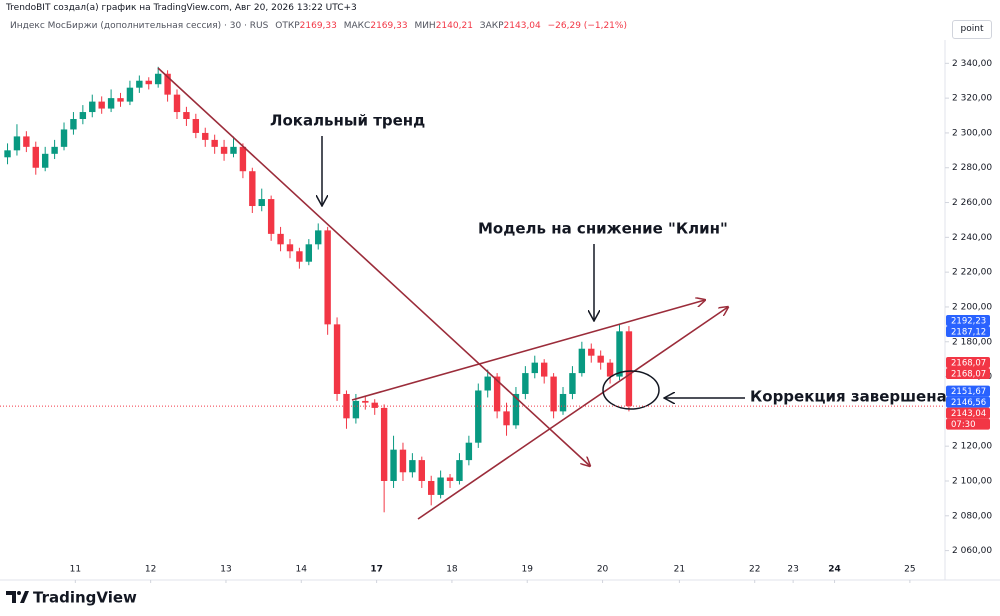  Describe the element at coordinates (972, 29) in the screenshot. I see `point-button: point` at that location.